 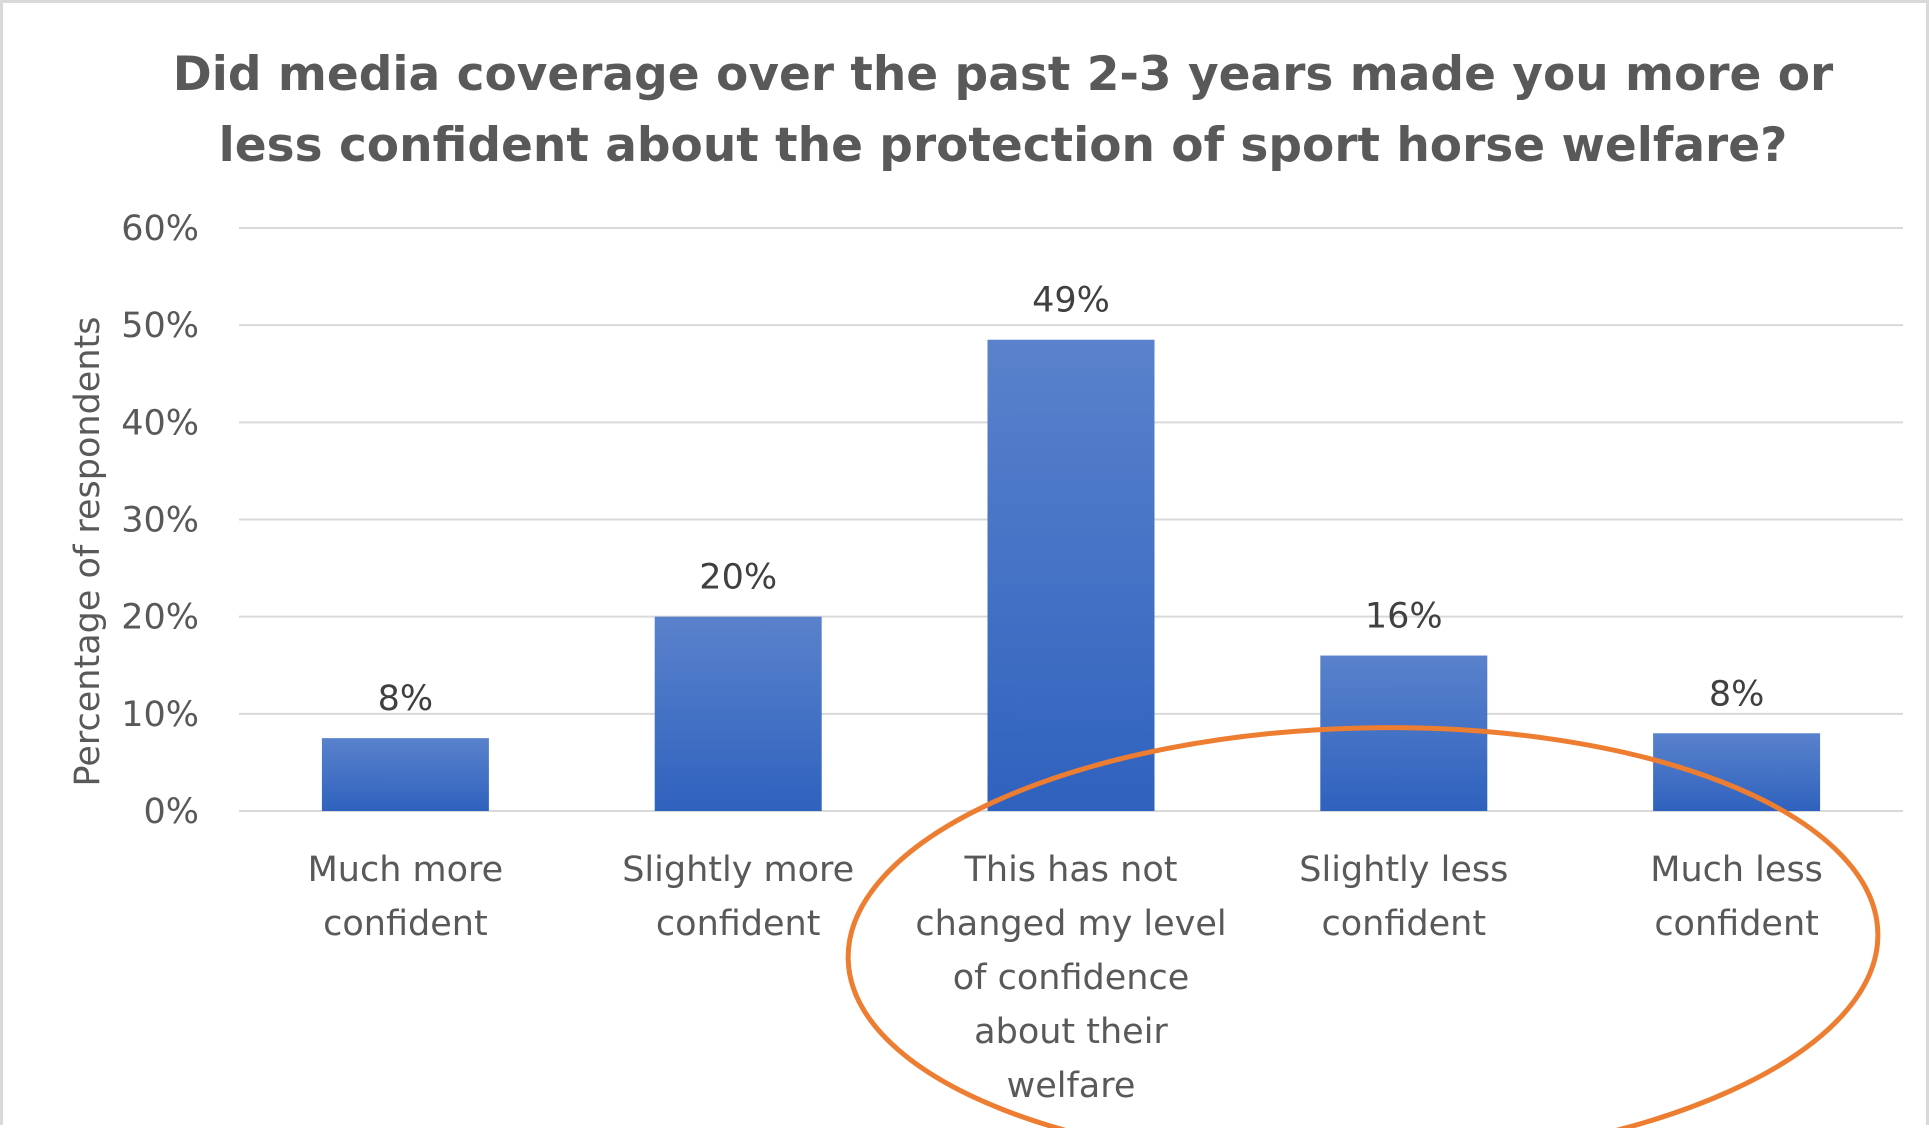 I want to click on y-tick-label: 0%, so click(x=171, y=812).